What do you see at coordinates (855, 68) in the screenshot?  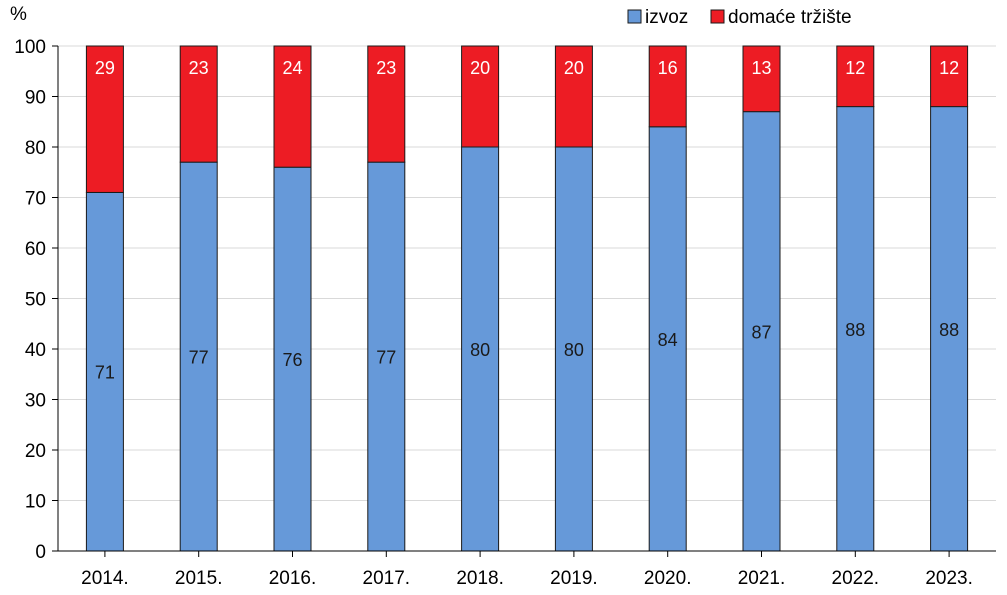 I see `data-label-domace-trziste-2022: 12` at bounding box center [855, 68].